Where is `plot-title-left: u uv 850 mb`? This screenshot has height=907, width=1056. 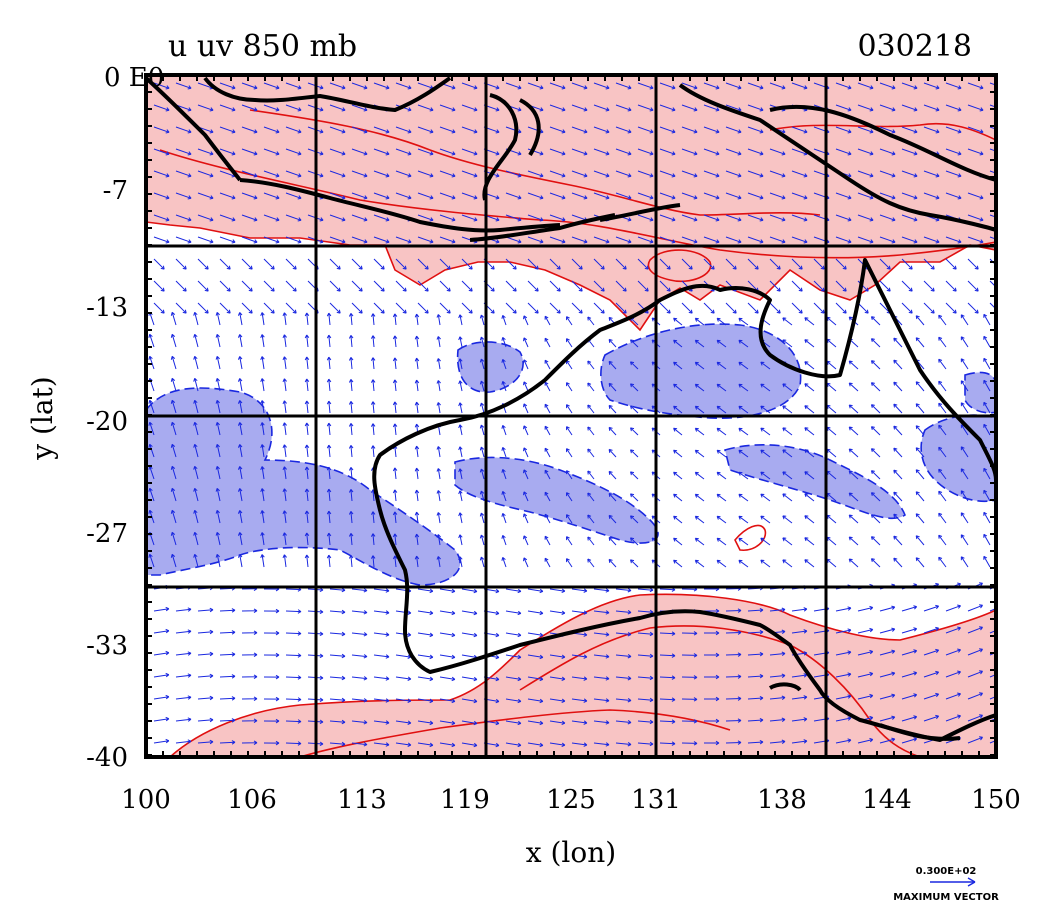
plot-title-left: u uv 850 mb is located at coordinates (262, 46).